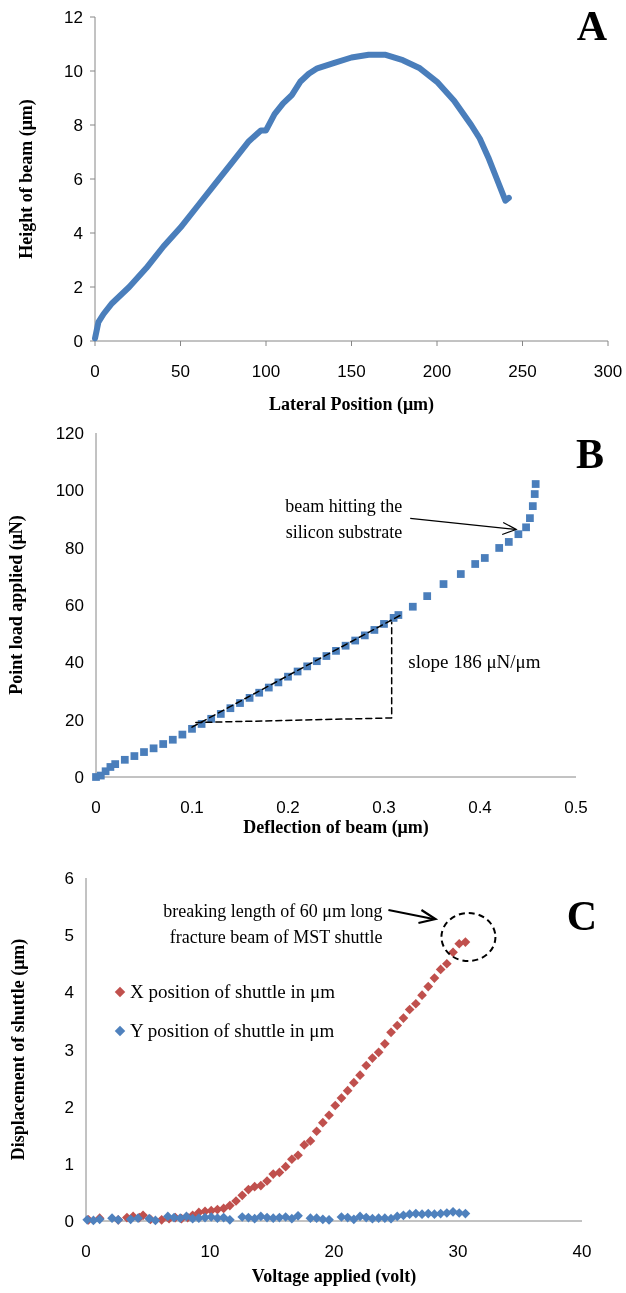 The height and width of the screenshot is (1293, 626). I want to click on y-tick-label: 40, so click(74, 663).